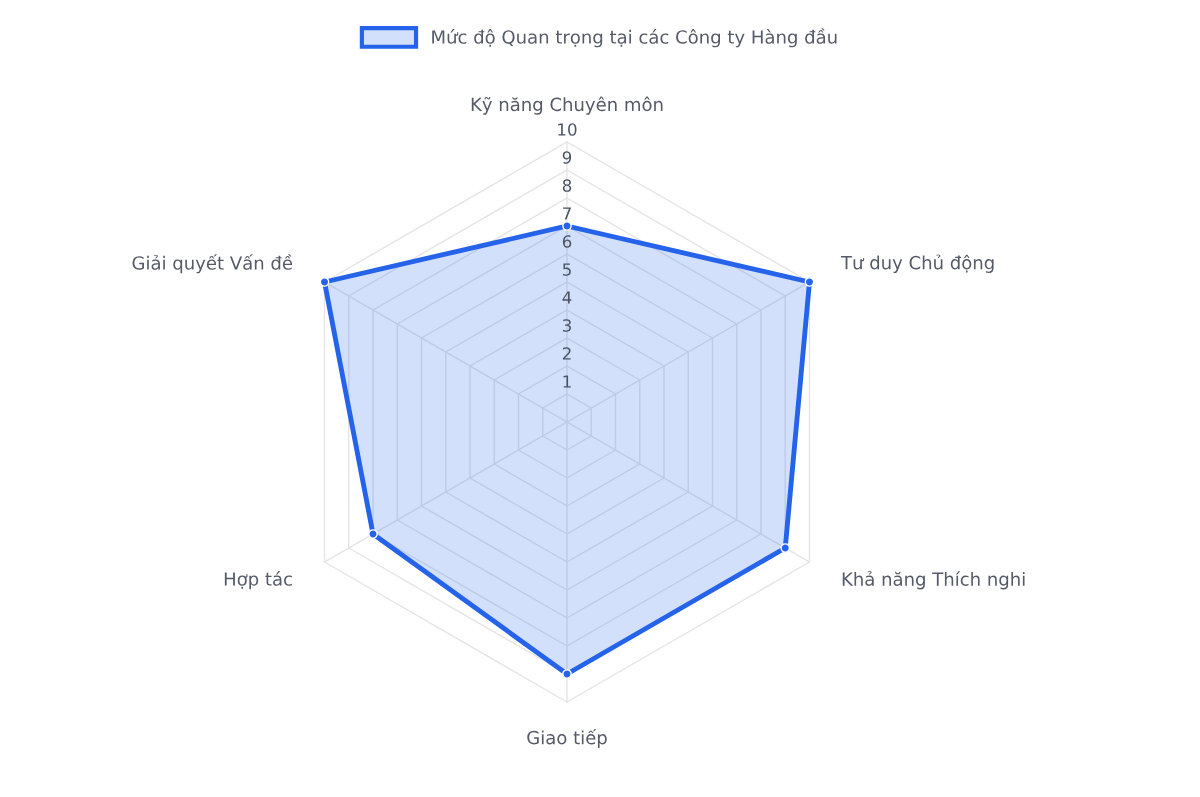  What do you see at coordinates (917, 263) in the screenshot?
I see `spoke-label: Tư duy Chủ động` at bounding box center [917, 263].